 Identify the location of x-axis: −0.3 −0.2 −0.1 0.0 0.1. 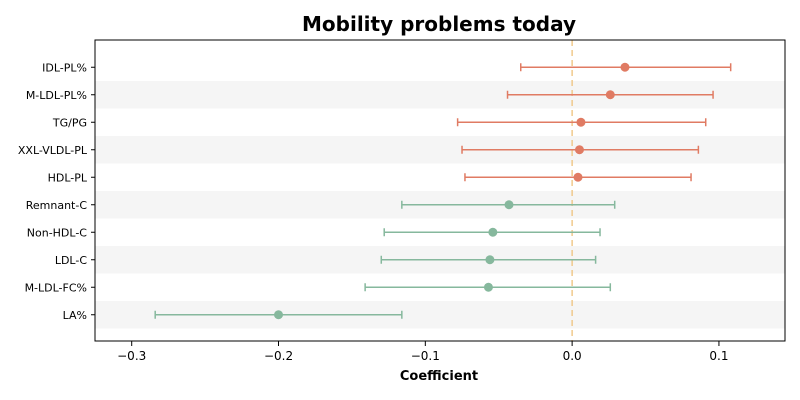
(422, 352).